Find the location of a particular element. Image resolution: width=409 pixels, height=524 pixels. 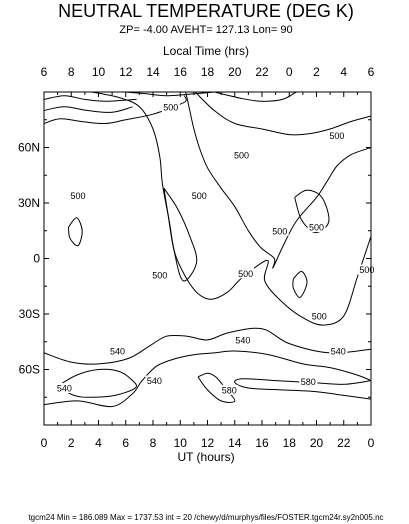

ut-tick-label: 20 is located at coordinates (317, 443).